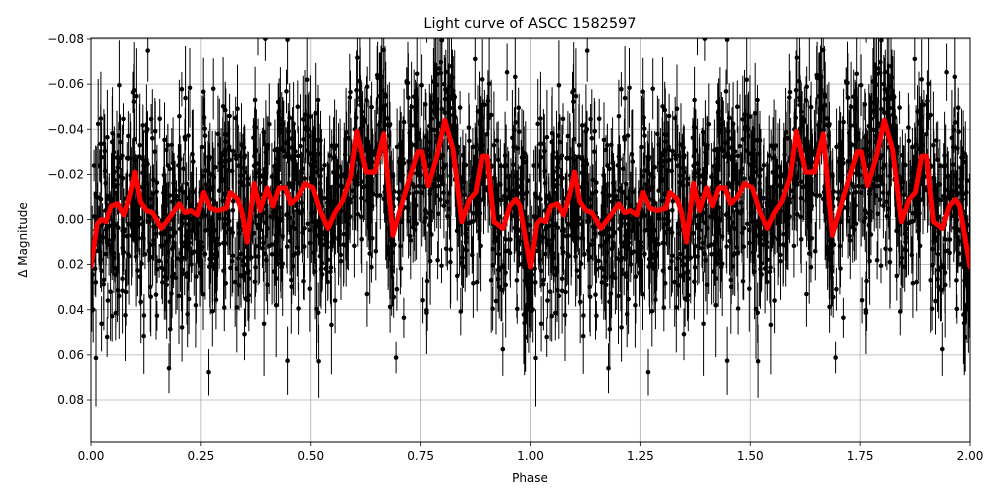 The image size is (1000, 500). What do you see at coordinates (70, 400) in the screenshot?
I see `y-tick-label: 0.08` at bounding box center [70, 400].